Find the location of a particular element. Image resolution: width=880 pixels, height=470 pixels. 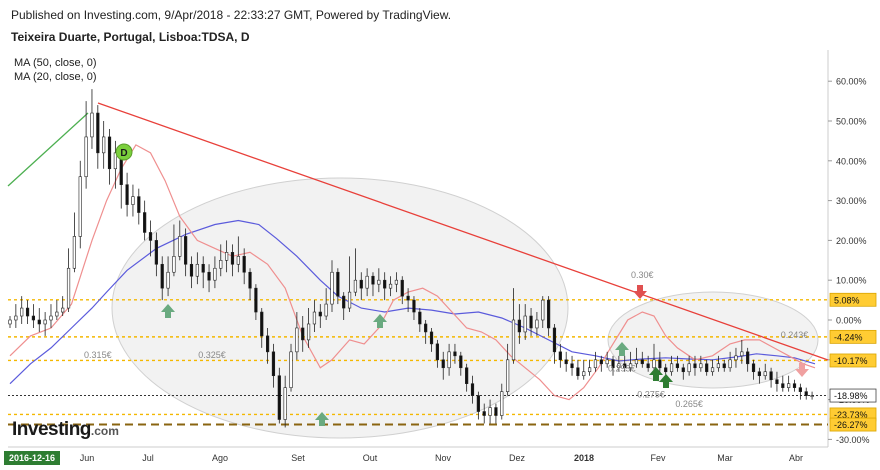

date-badge is located at coordinates (32, 458).